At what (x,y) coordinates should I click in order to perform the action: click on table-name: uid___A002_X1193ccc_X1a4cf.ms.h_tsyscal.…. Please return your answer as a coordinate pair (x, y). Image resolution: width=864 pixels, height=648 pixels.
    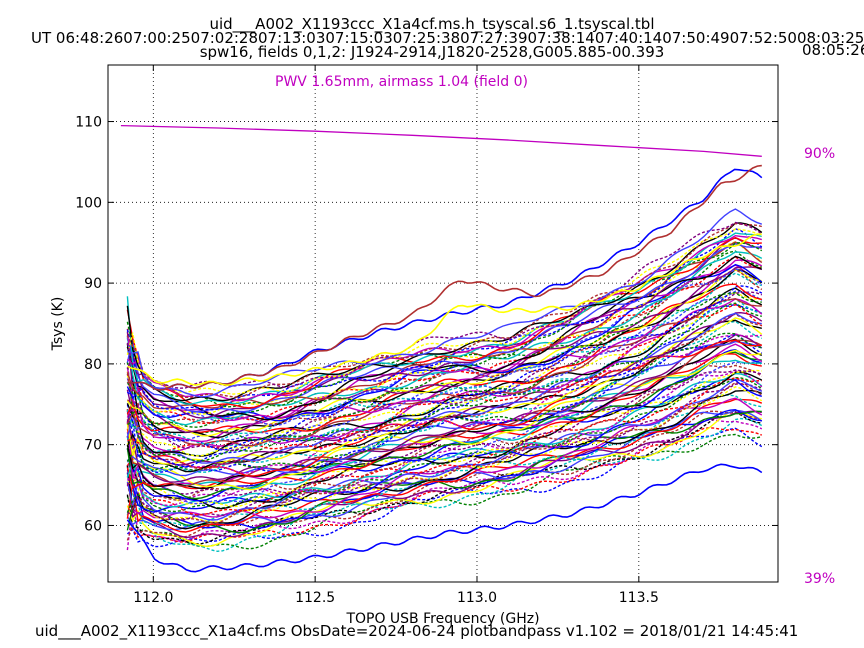
    Looking at the image, I should click on (432, 24).